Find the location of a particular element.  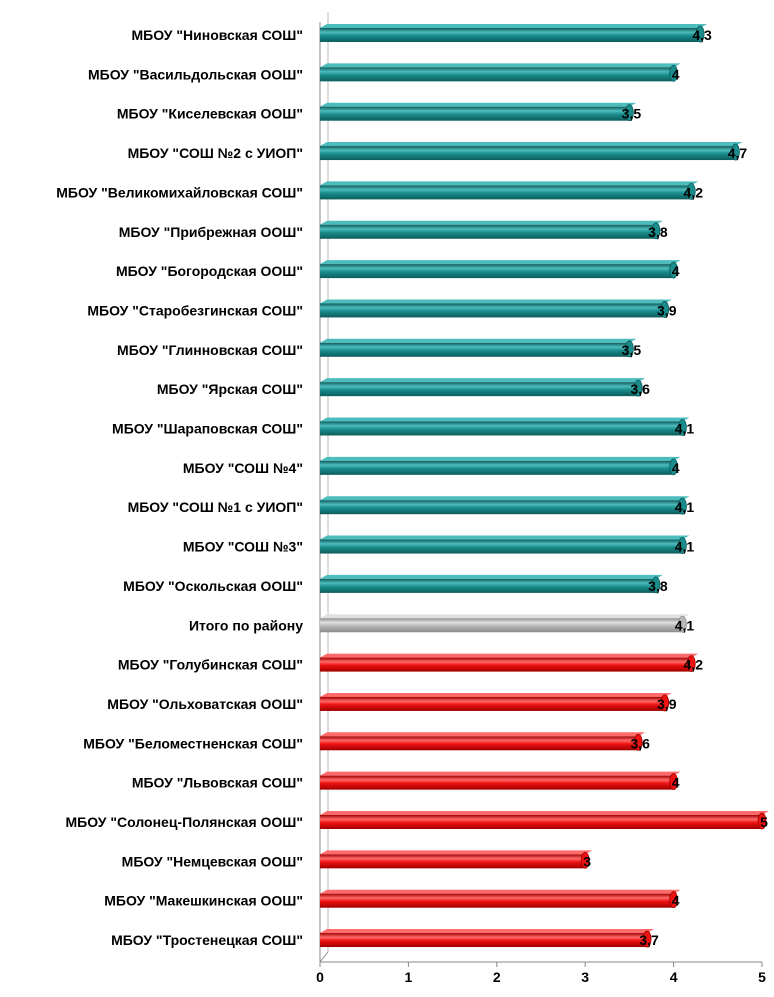

value-label: 4,7 is located at coordinates (738, 153).